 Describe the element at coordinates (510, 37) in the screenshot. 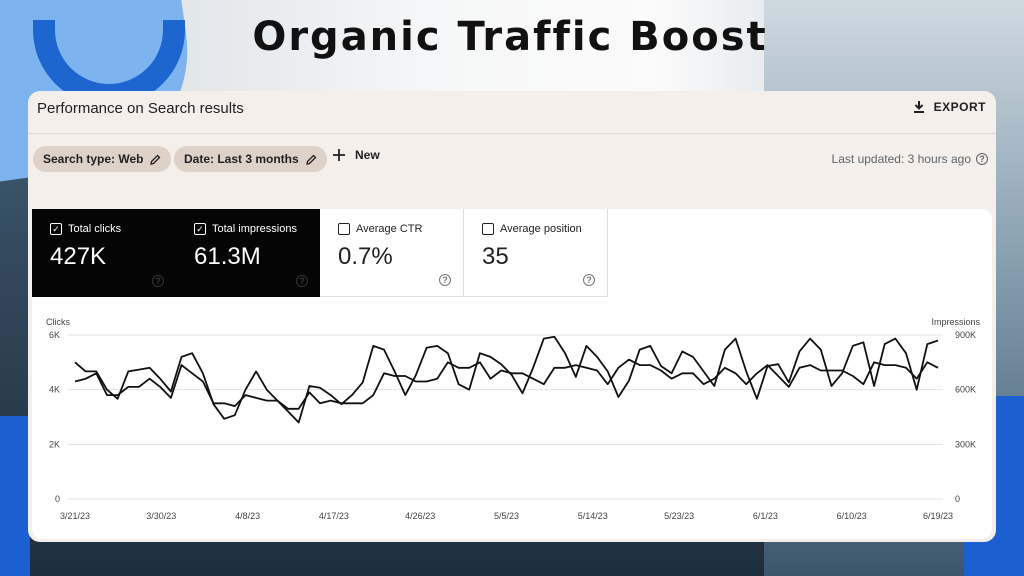

I see `headline: Organic Traffic Boost` at that location.